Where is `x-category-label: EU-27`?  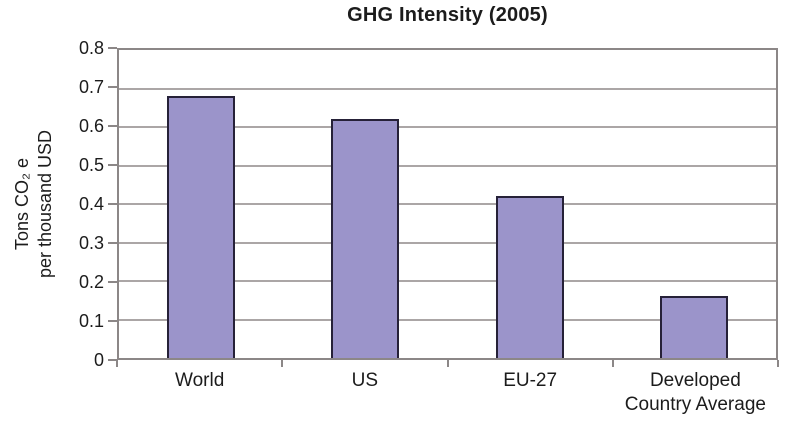 x-category-label: EU-27 is located at coordinates (530, 380).